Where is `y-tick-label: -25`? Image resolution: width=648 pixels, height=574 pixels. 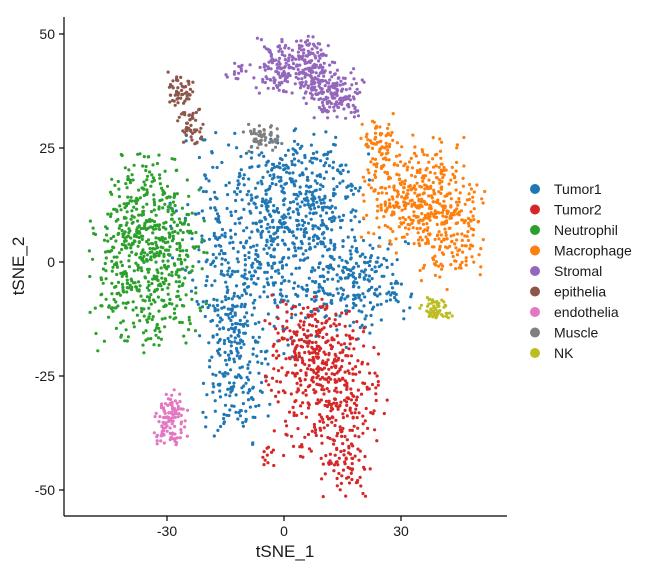
y-tick-label: -25 is located at coordinates (45, 376).